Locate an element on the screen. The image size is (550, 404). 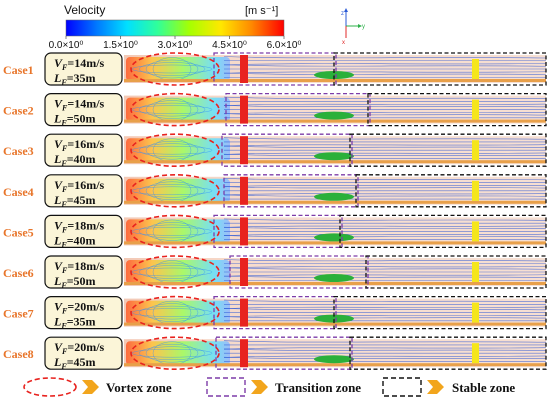
lf-param: LF=50m is located at coordinates (74, 120).